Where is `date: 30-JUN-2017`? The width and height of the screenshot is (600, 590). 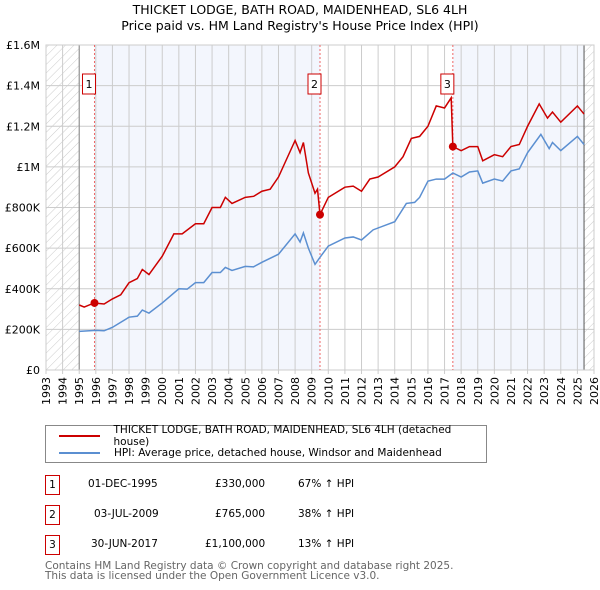 date: 30-JUN-2017 is located at coordinates (124, 544).